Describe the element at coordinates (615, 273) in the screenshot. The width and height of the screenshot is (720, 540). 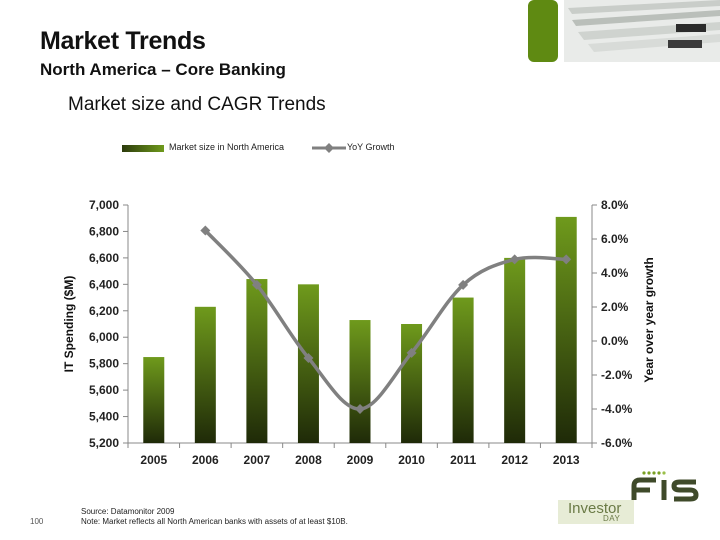
I see `y2-tick-label: 4.0%` at that location.